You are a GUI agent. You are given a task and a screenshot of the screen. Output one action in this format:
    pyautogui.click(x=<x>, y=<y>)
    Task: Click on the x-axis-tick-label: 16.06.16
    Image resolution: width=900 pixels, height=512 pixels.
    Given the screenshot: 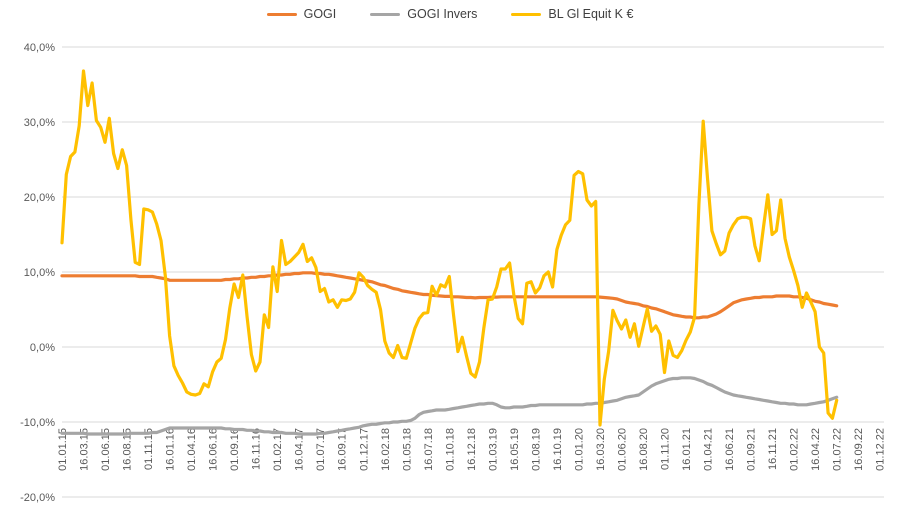 What is the action you would take?
    pyautogui.click(x=214, y=449)
    